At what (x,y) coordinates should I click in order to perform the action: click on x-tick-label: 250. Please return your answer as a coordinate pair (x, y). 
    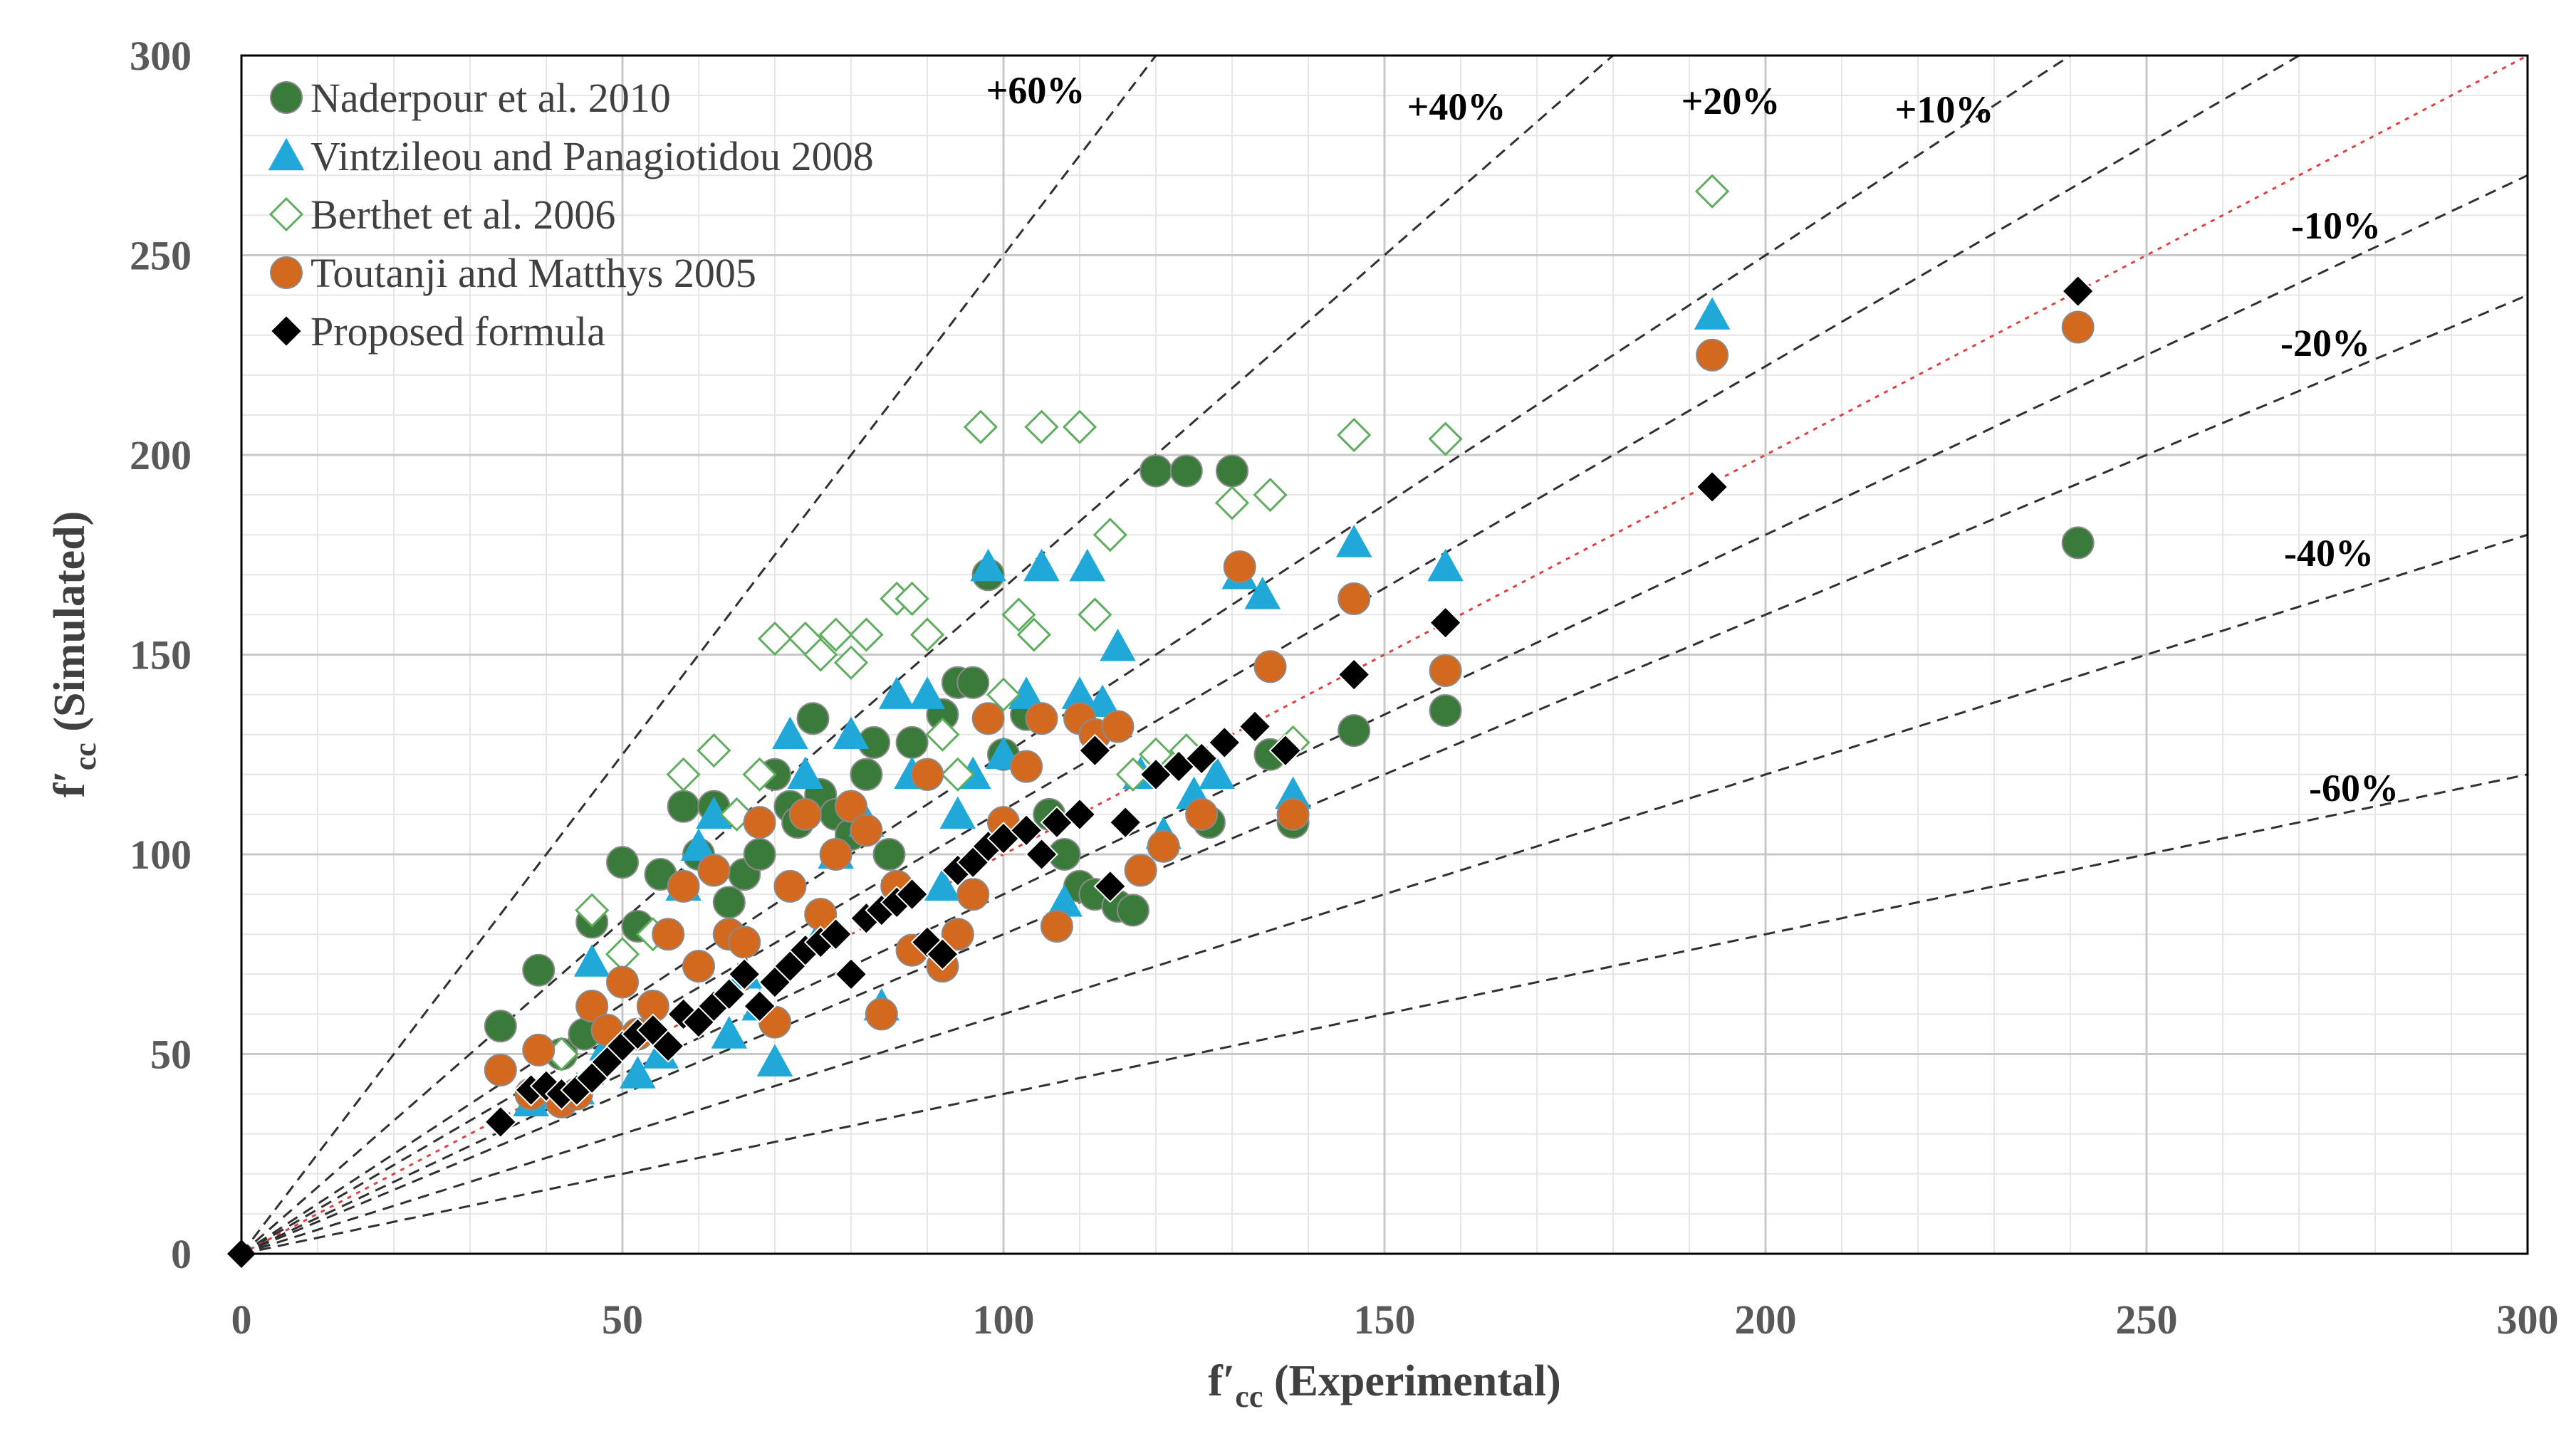
    Looking at the image, I should click on (2147, 1319).